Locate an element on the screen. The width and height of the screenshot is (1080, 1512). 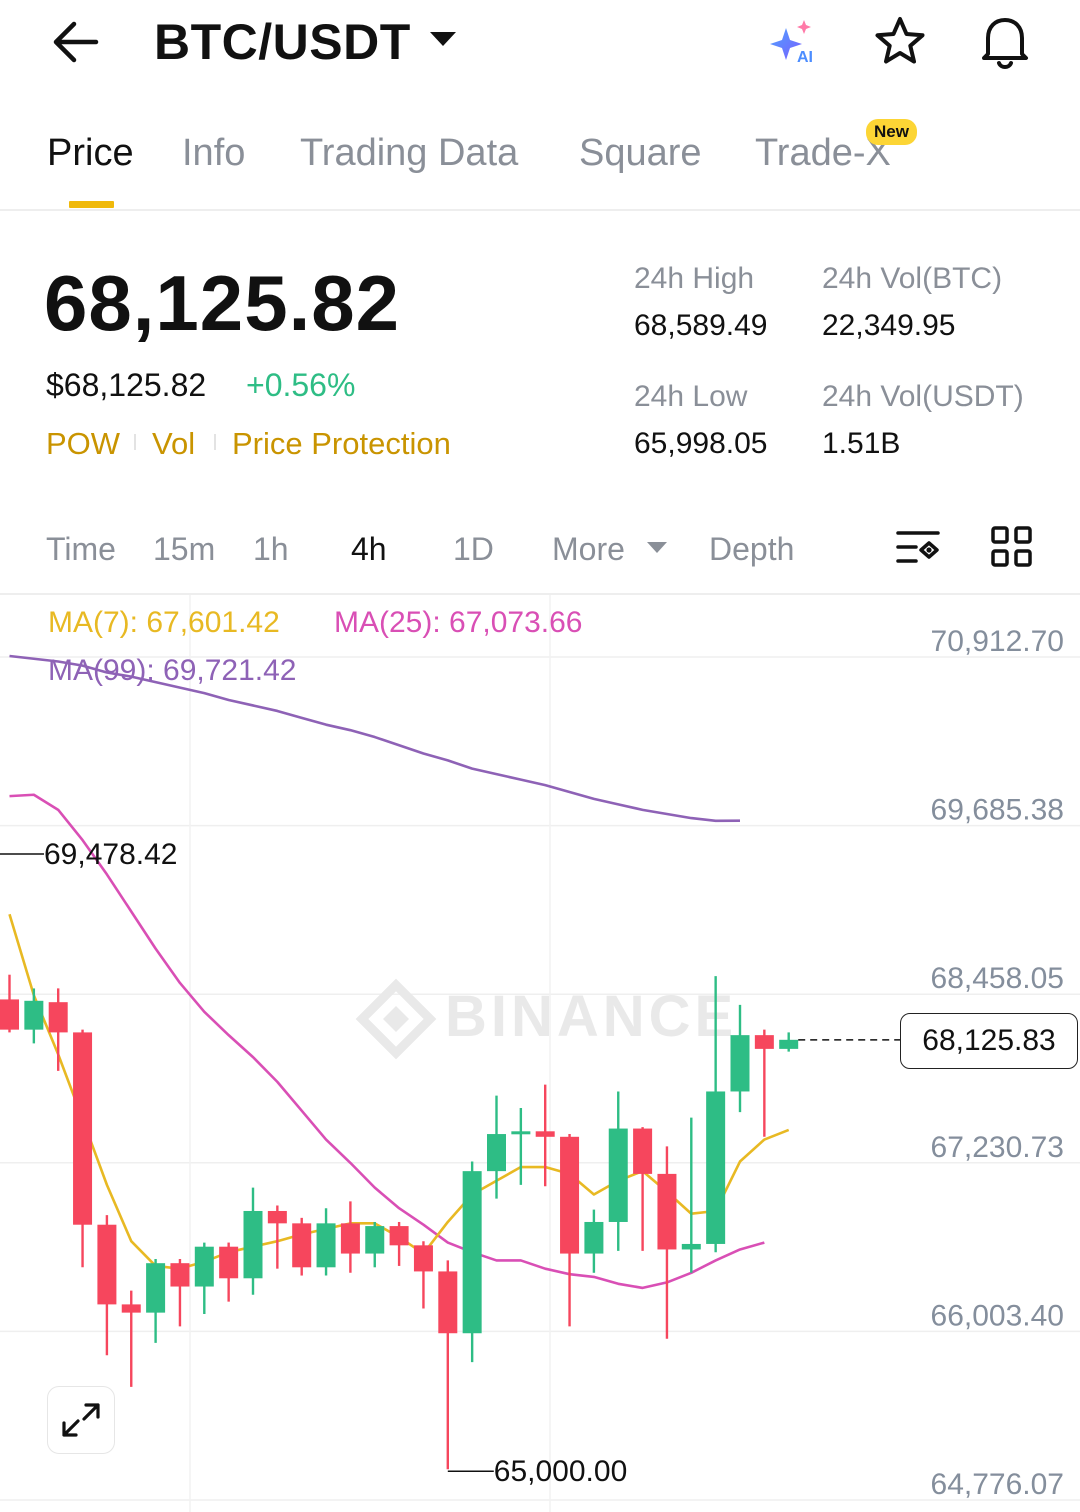
price-usd: $68,125.82 is located at coordinates (126, 385).